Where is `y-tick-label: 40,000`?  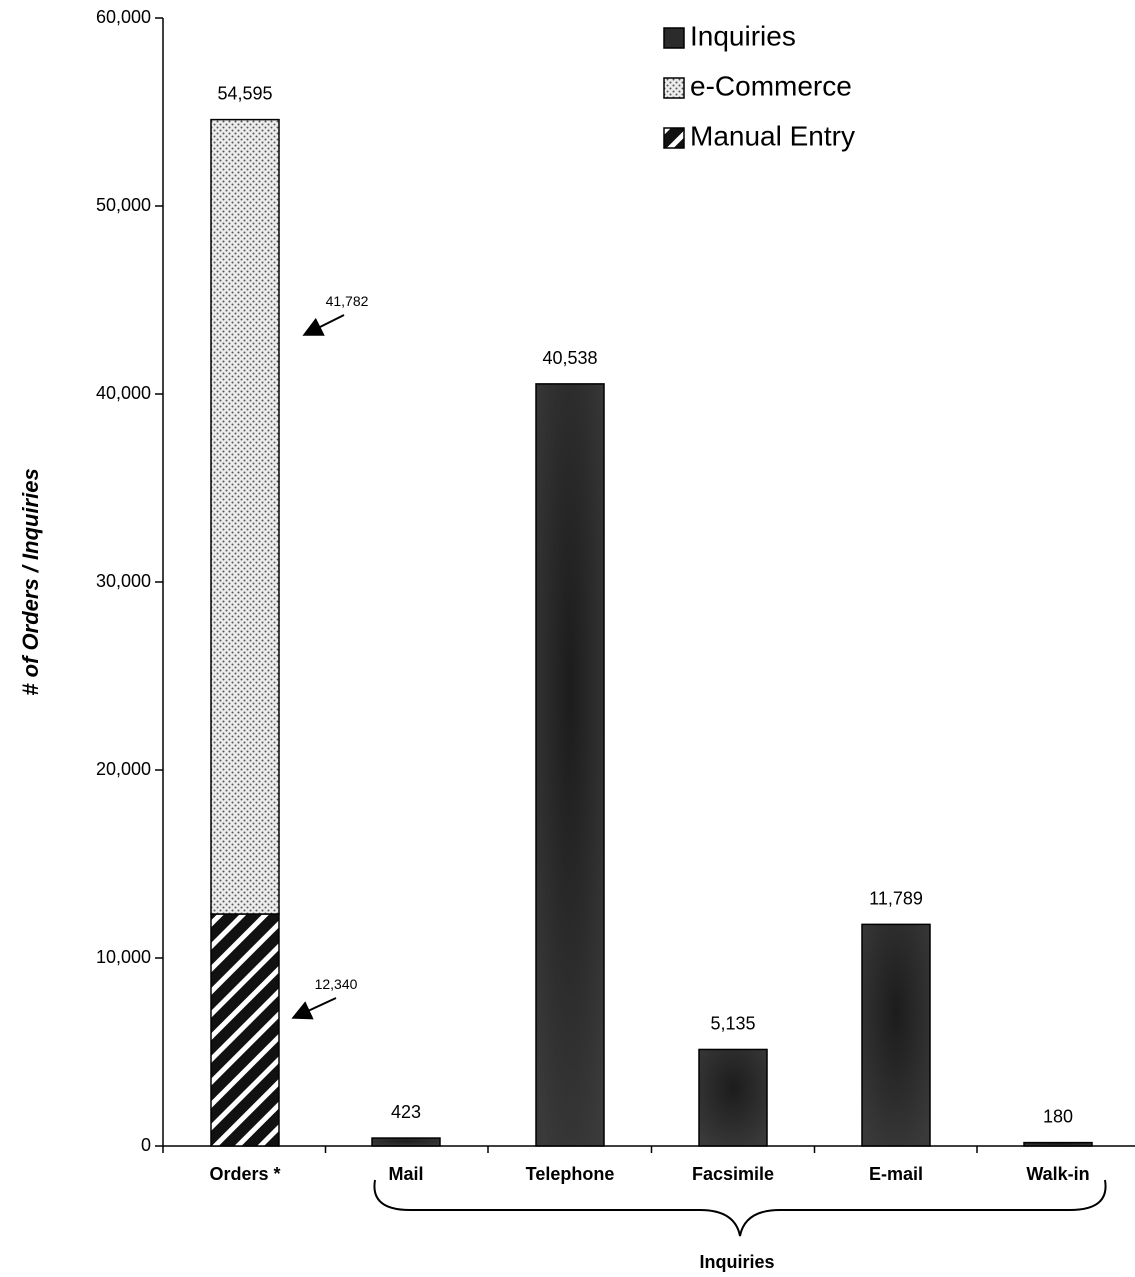 y-tick-label: 40,000 is located at coordinates (123, 393).